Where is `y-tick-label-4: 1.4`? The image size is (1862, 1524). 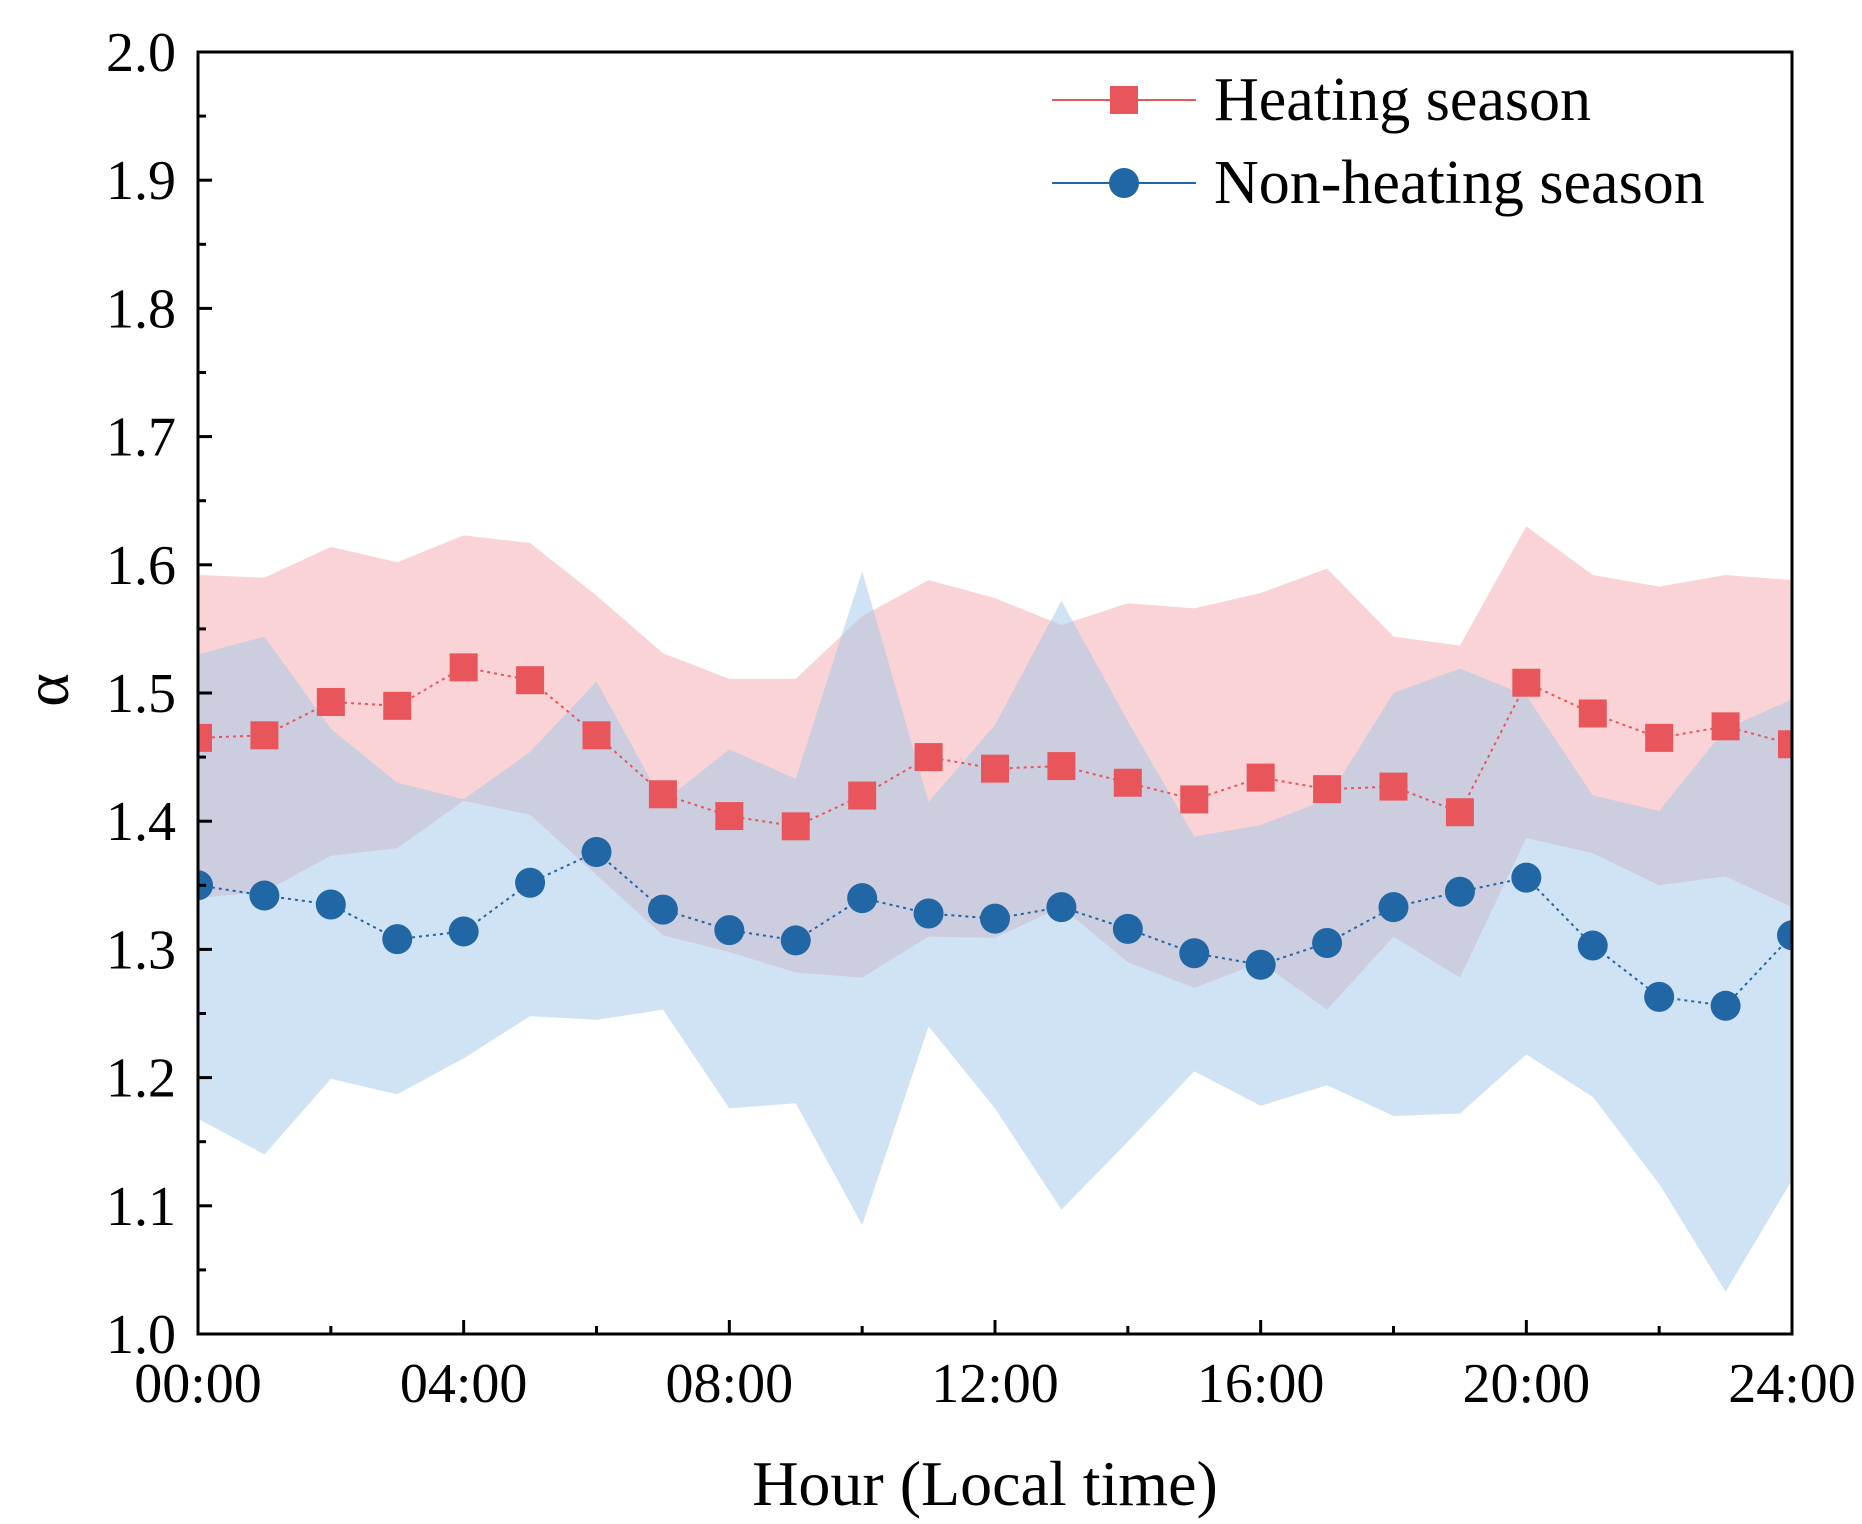
y-tick-label-4: 1.4 is located at coordinates (141, 822).